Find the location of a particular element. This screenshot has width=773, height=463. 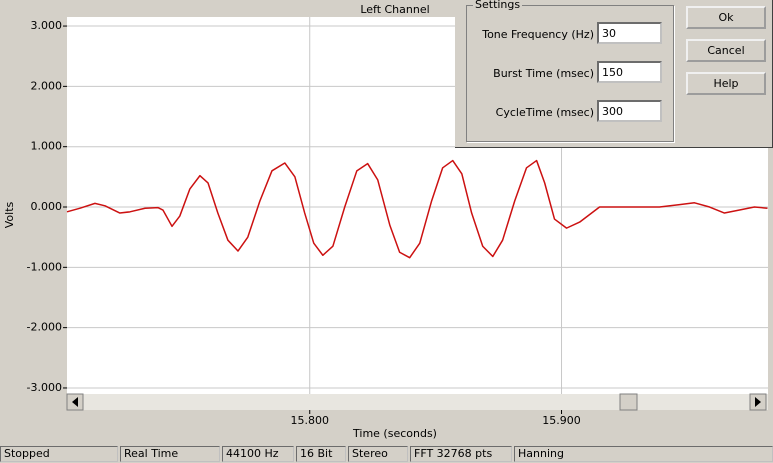

scrollbar is located at coordinates (417, 402).